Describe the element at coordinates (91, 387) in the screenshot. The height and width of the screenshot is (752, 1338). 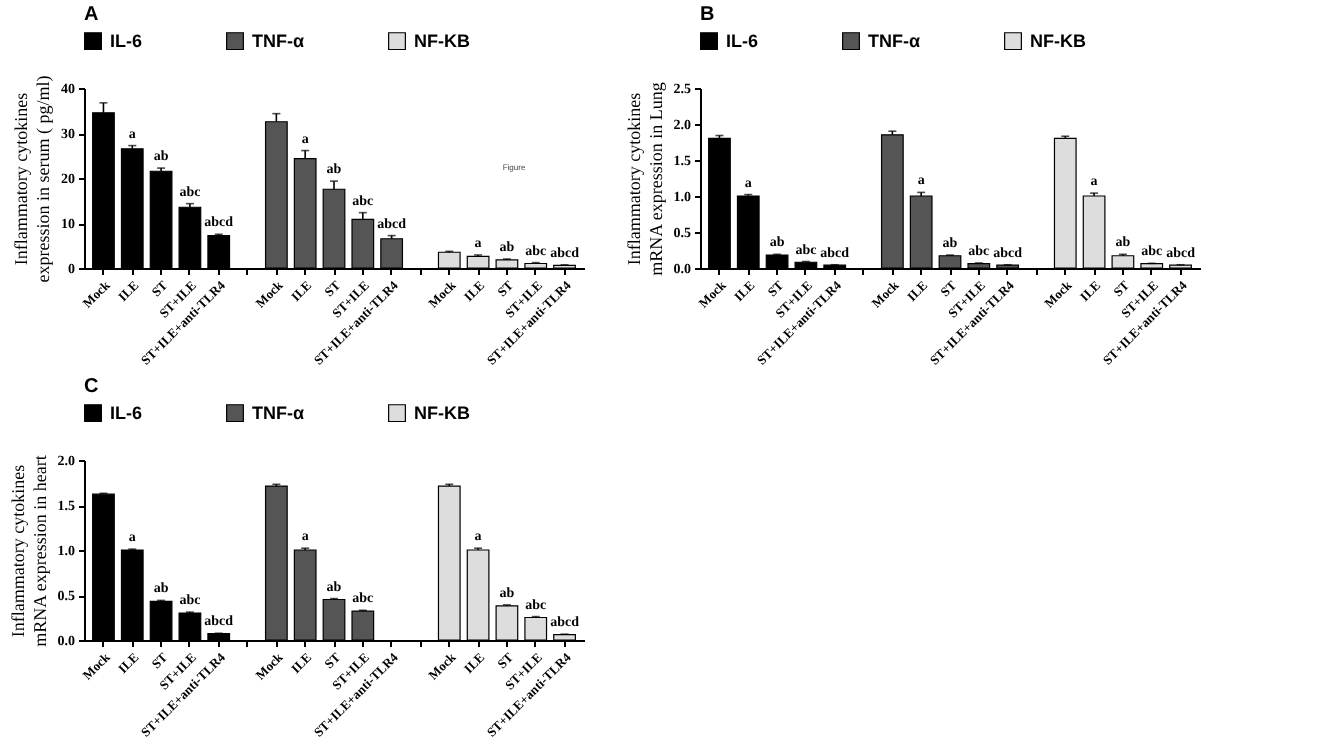
I see `chart-title: C` at that location.